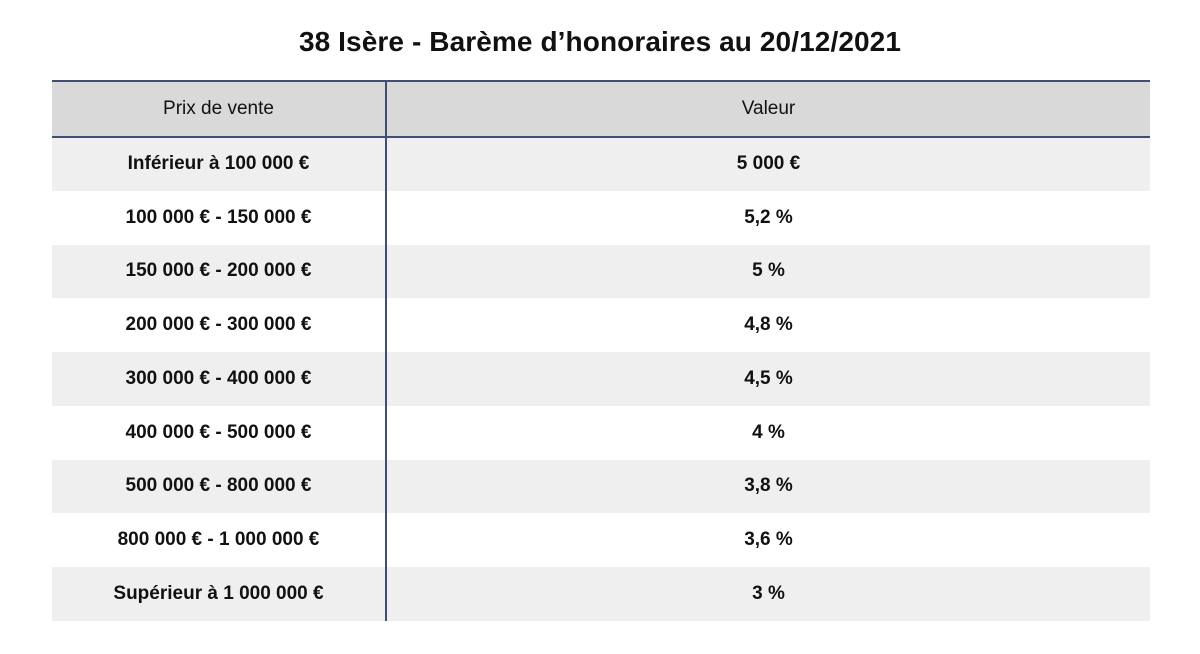  What do you see at coordinates (219, 432) in the screenshot?
I see `sale-price-cell: 400 000 € - 500 000 €` at bounding box center [219, 432].